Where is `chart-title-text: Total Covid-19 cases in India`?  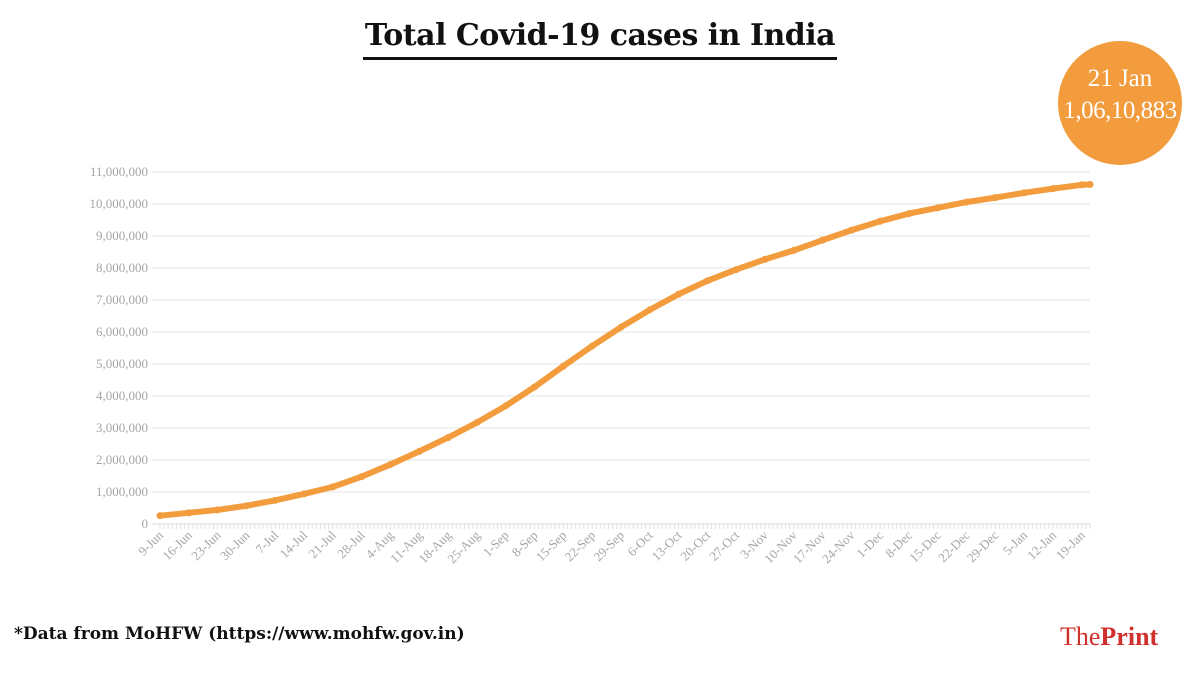 chart-title-text: Total Covid-19 cases in India is located at coordinates (600, 39).